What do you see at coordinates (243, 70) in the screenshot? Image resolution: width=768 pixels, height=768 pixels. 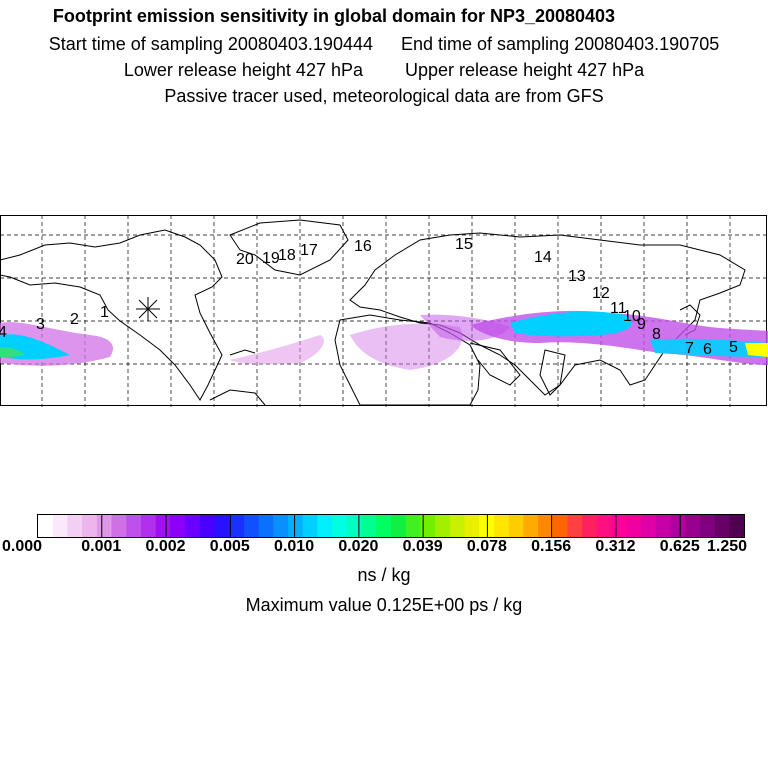 I see `lower-release-height: Lower release height 427 hPa` at bounding box center [243, 70].